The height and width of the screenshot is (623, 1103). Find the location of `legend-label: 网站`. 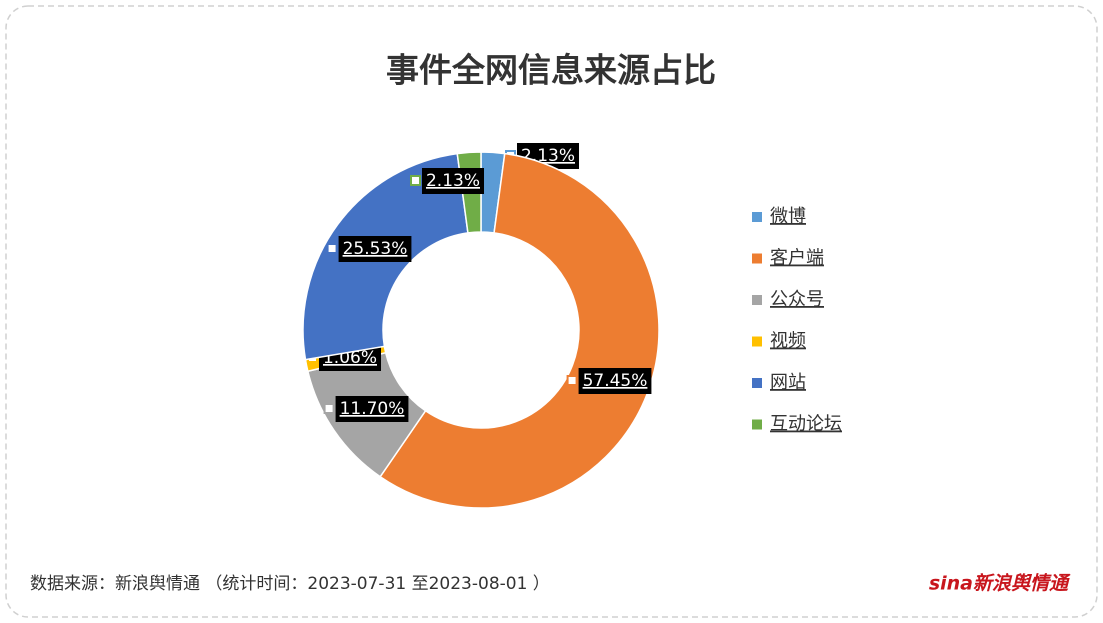

legend-label: 网站 is located at coordinates (788, 382).